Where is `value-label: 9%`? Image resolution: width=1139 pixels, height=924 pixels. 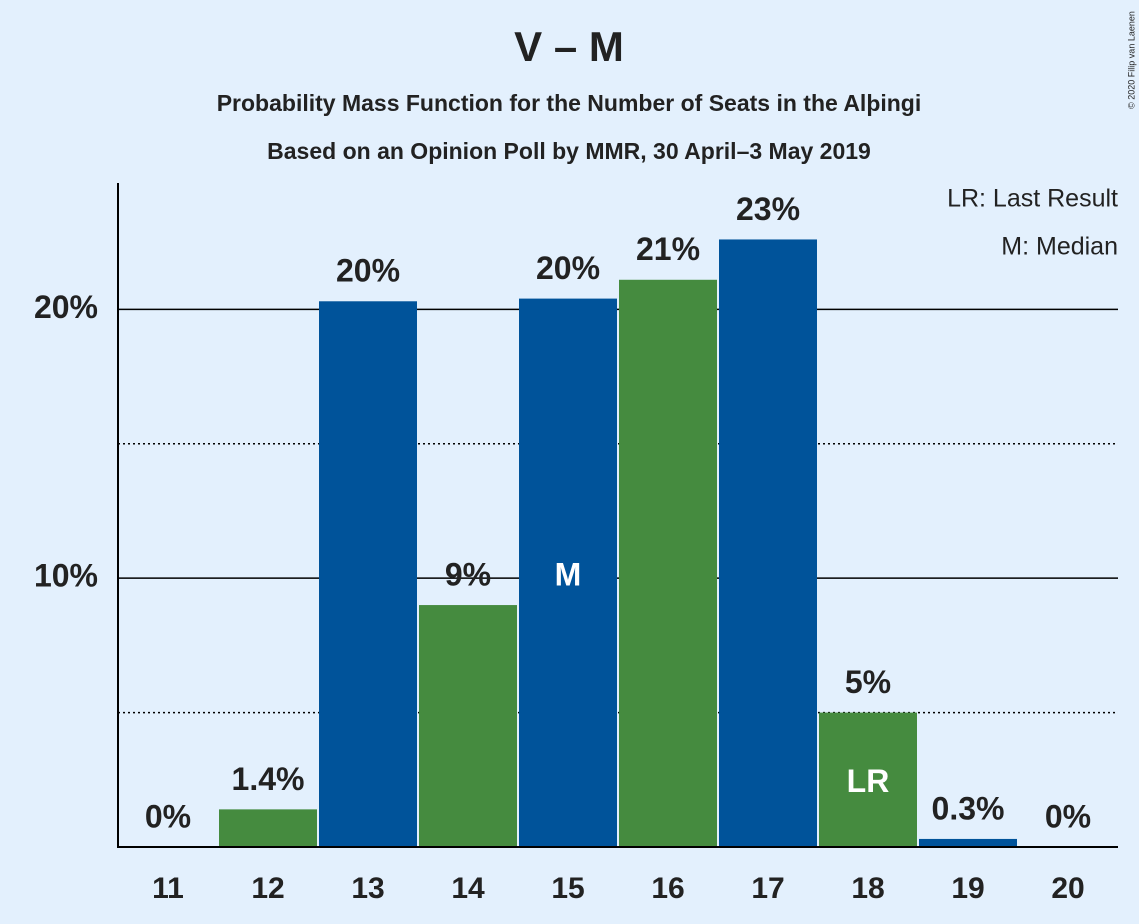 value-label: 9% is located at coordinates (468, 575).